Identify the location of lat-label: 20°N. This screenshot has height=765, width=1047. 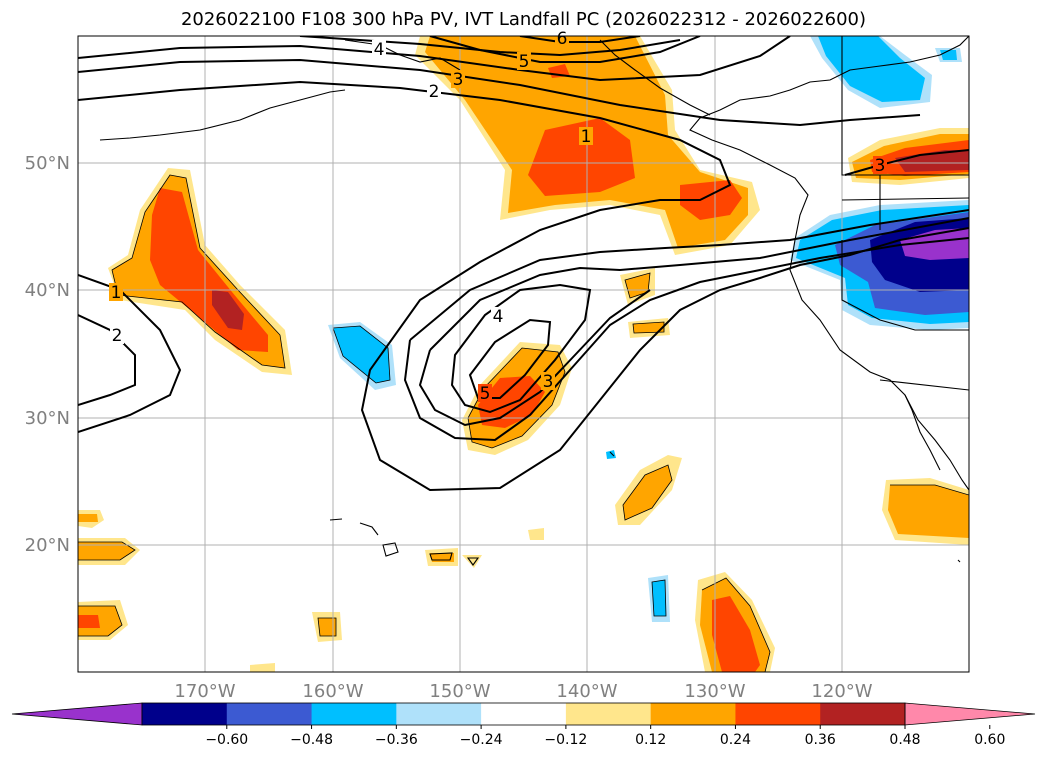
(47, 545).